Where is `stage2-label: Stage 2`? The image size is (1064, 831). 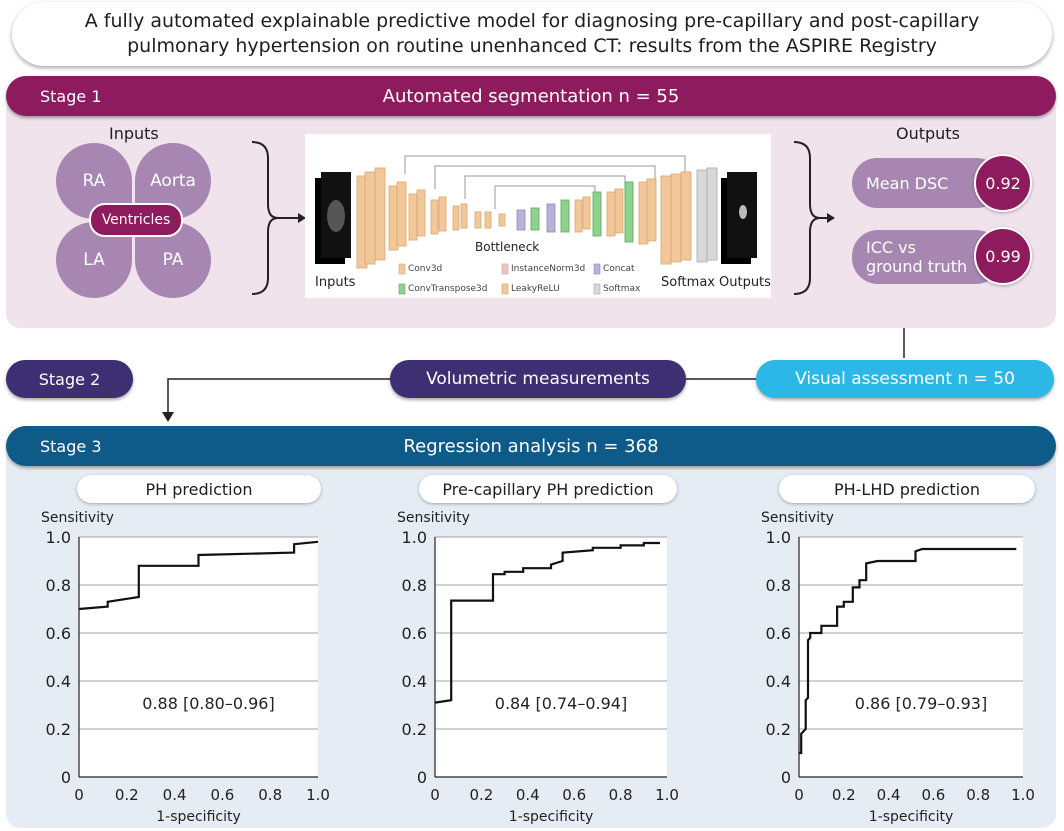 stage2-label: Stage 2 is located at coordinates (69, 379).